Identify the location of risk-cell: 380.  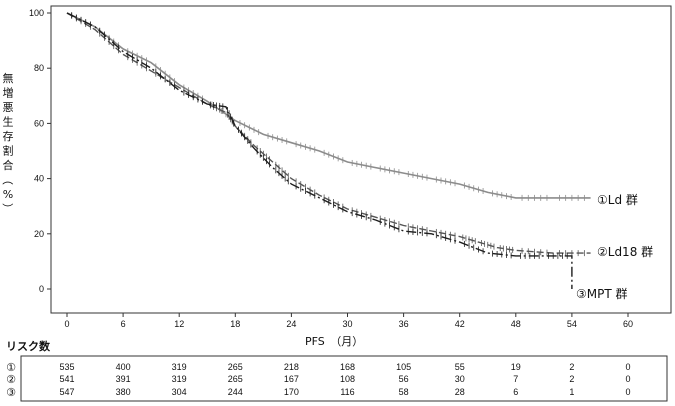
(123, 392).